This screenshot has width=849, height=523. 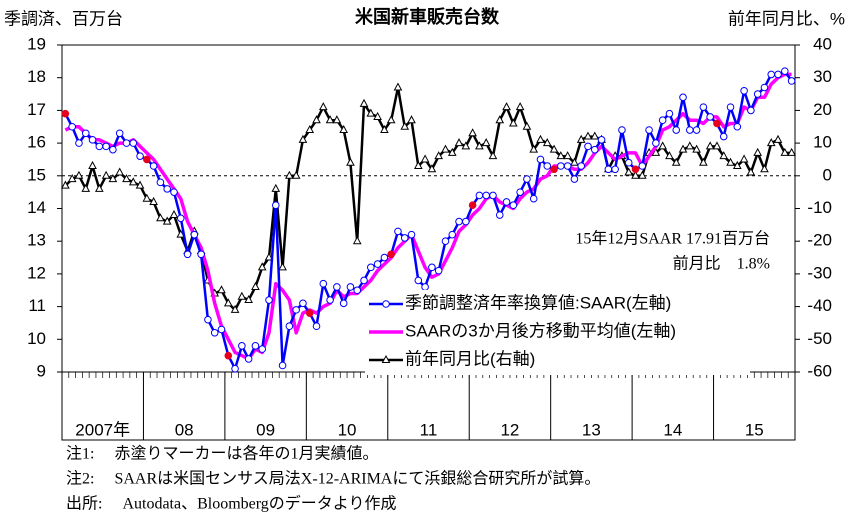 I want to click on y-tick-label: 9, so click(x=41, y=370).